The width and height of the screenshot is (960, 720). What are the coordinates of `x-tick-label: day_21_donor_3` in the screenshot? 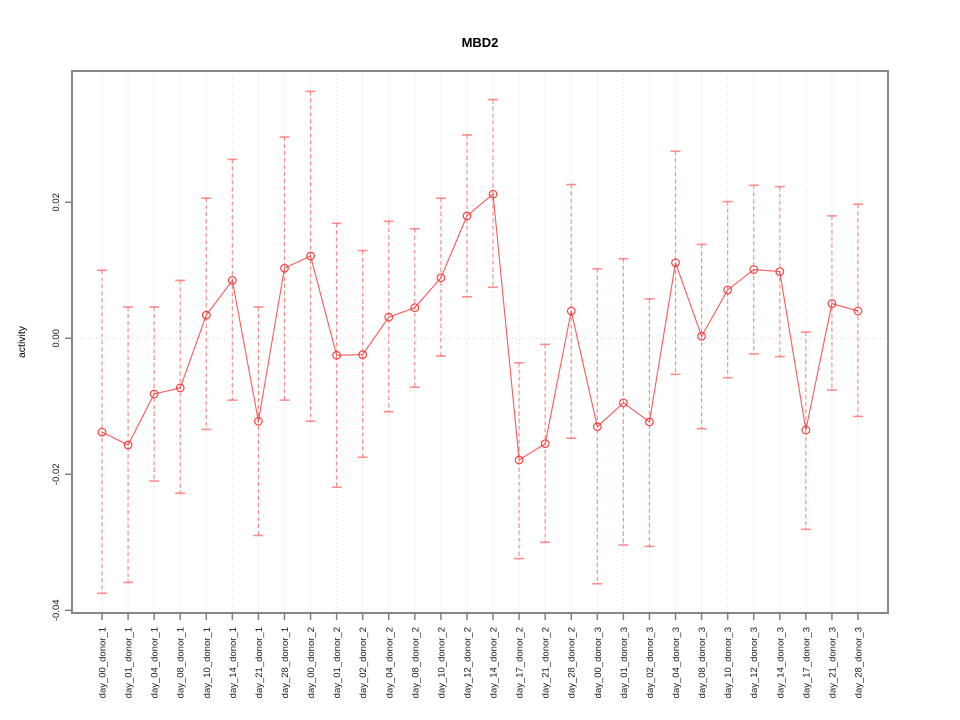 It's located at (832, 662).